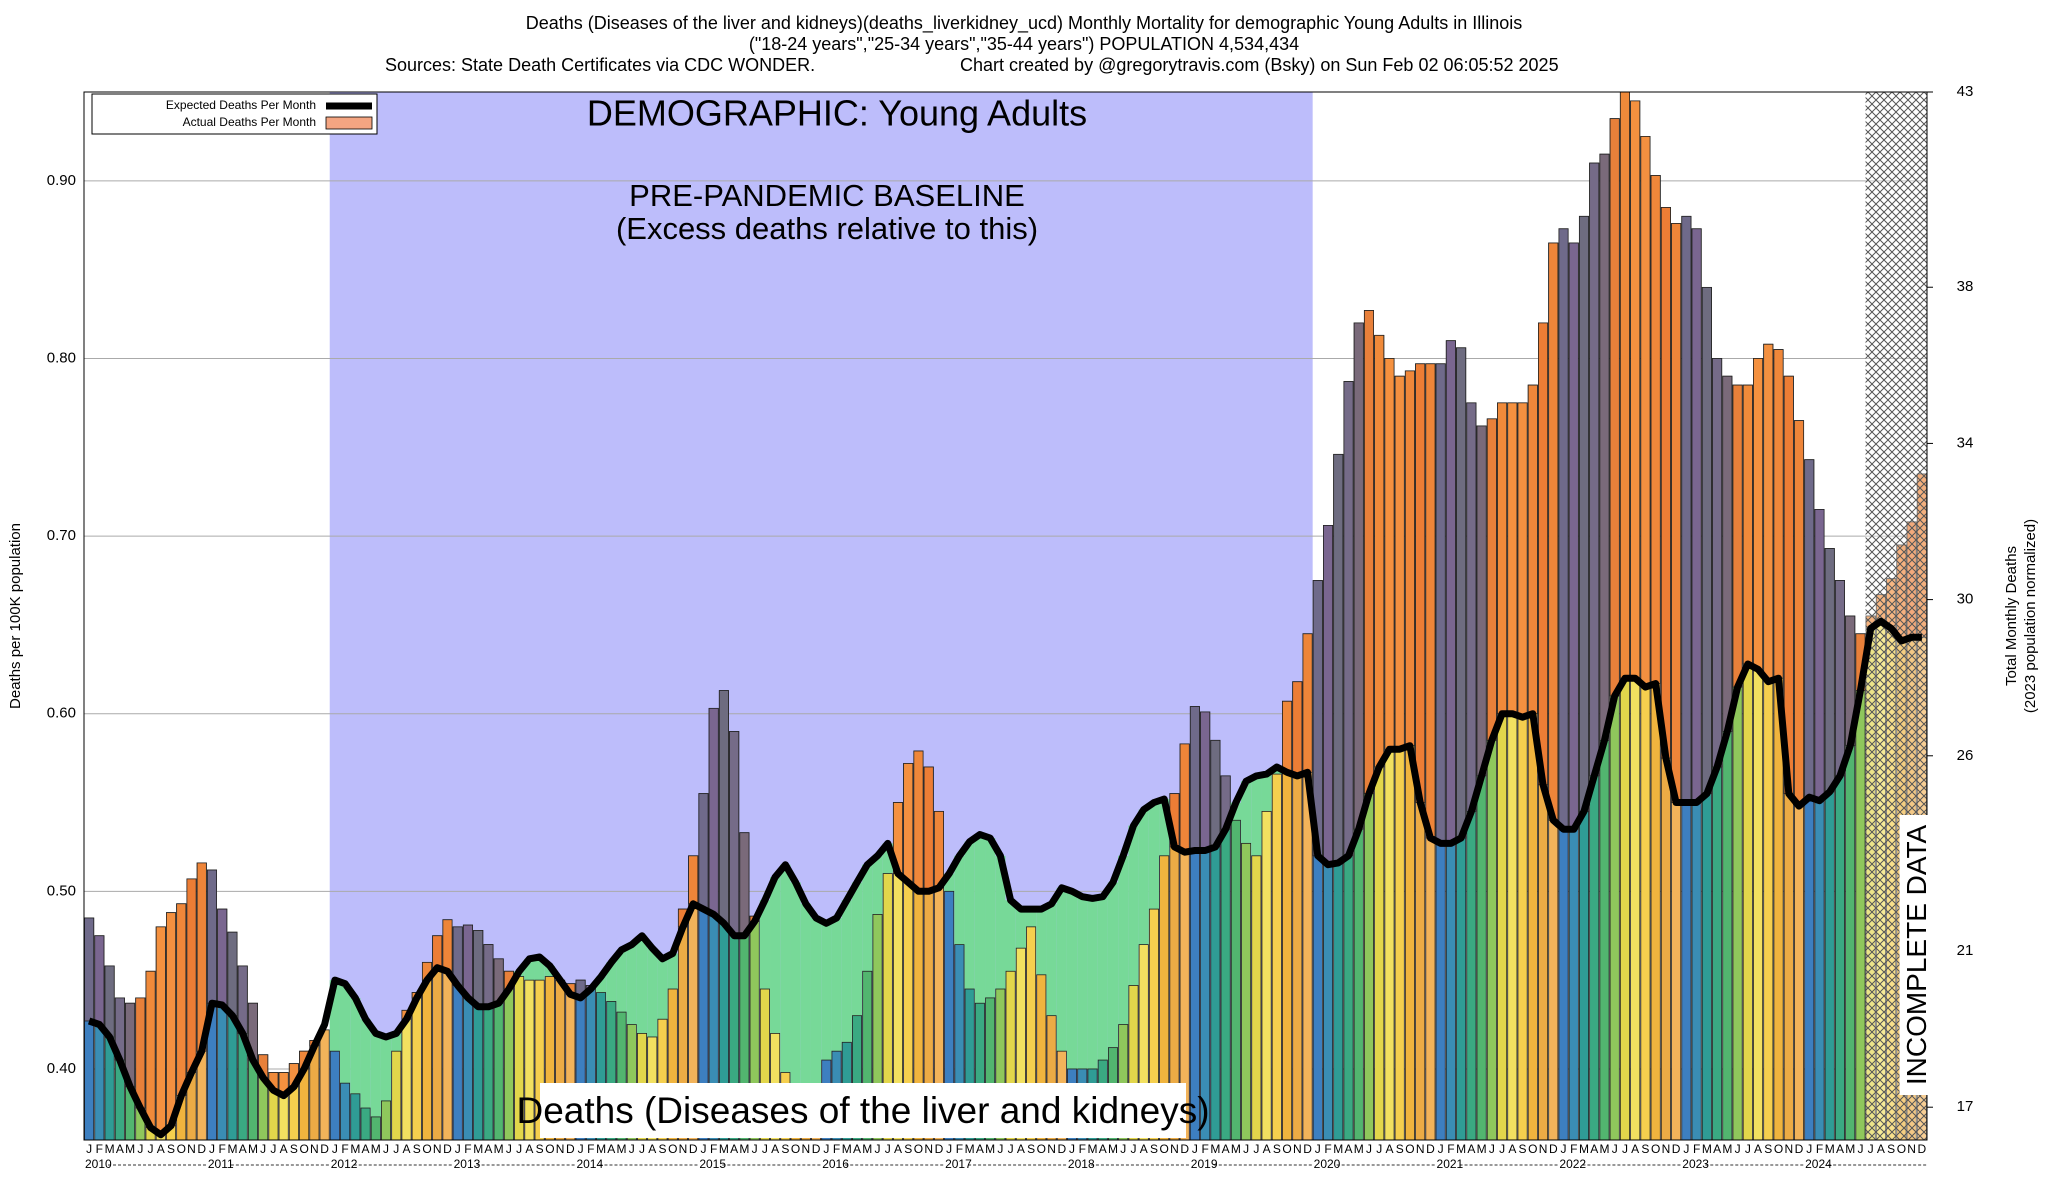 This screenshot has width=2048, height=1200. What do you see at coordinates (827, 195) in the screenshot?
I see `annotation: PRE-PANDEMIC BASELINE` at bounding box center [827, 195].